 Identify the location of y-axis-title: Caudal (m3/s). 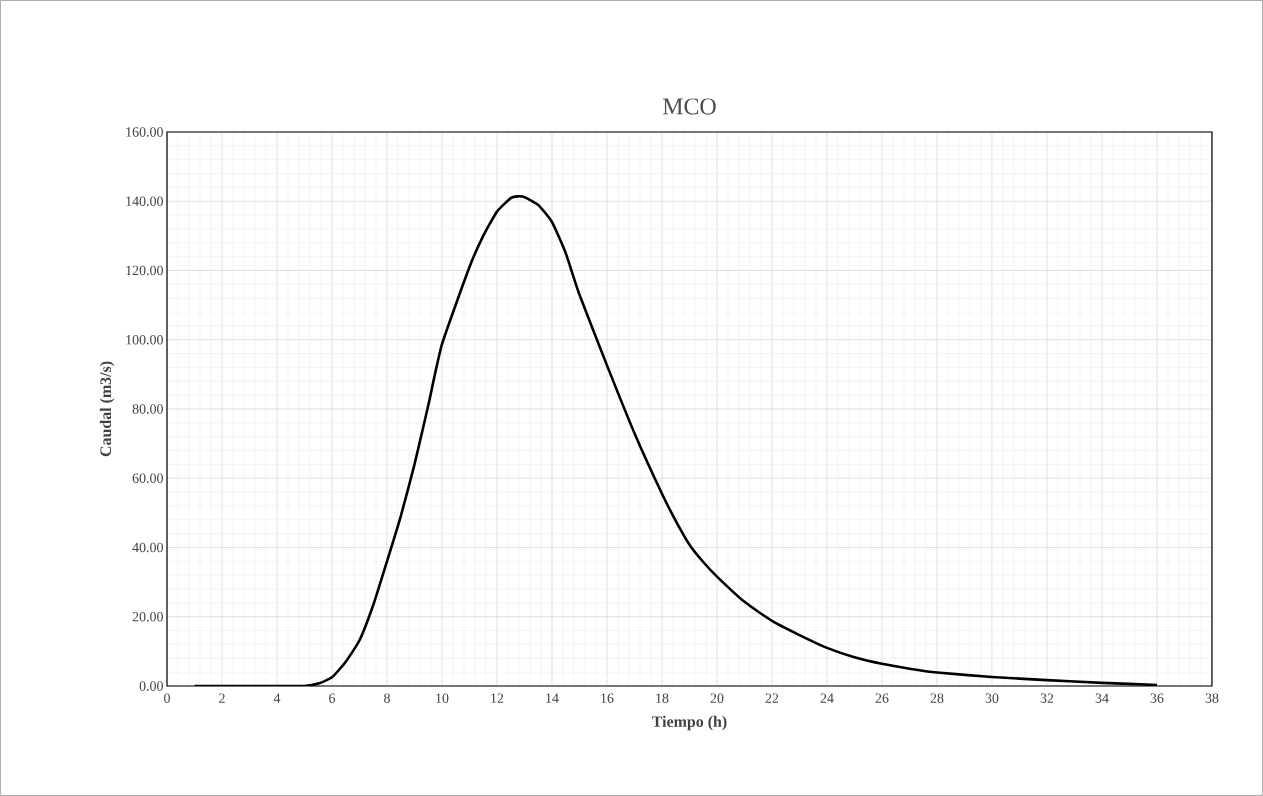
(107, 409).